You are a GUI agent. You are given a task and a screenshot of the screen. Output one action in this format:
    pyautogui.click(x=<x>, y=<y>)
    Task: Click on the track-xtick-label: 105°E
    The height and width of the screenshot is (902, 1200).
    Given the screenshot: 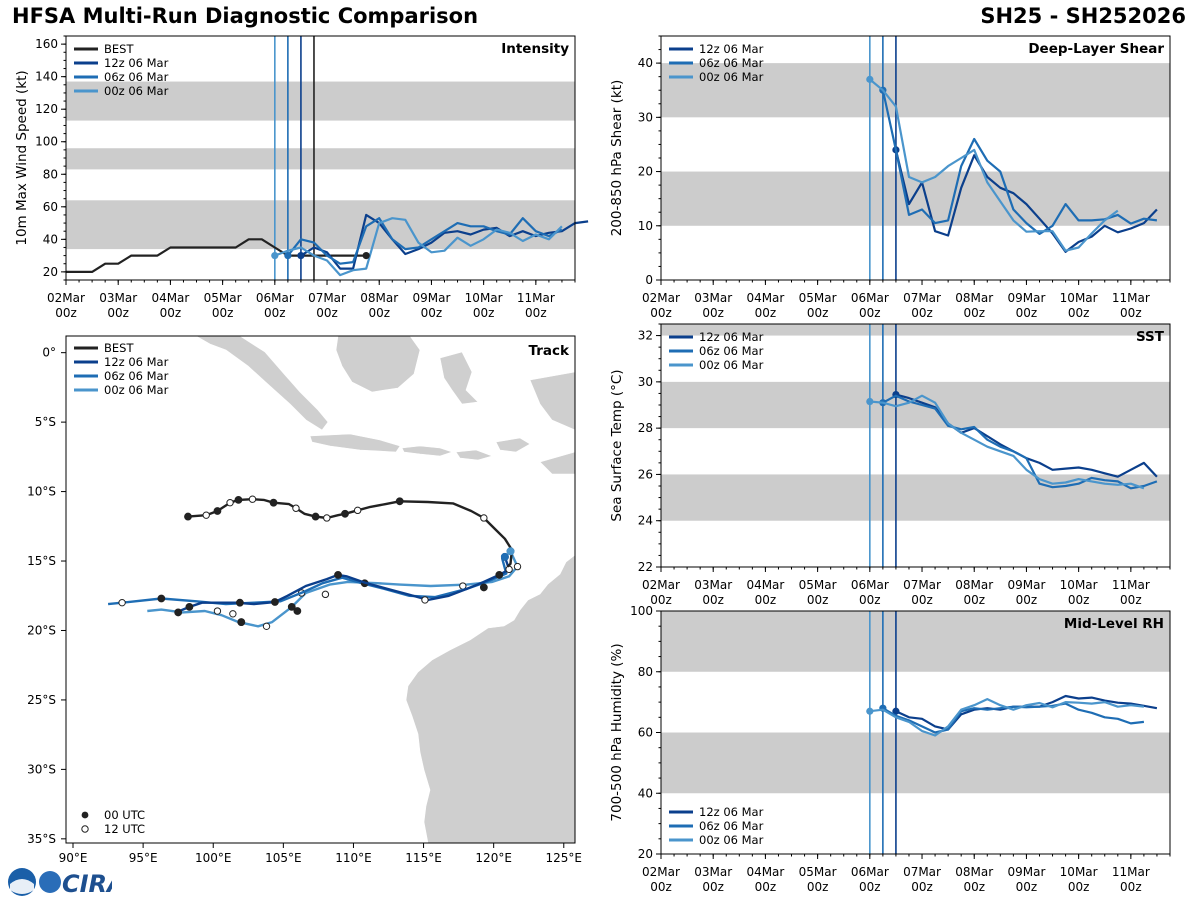 What is the action you would take?
    pyautogui.click(x=283, y=858)
    